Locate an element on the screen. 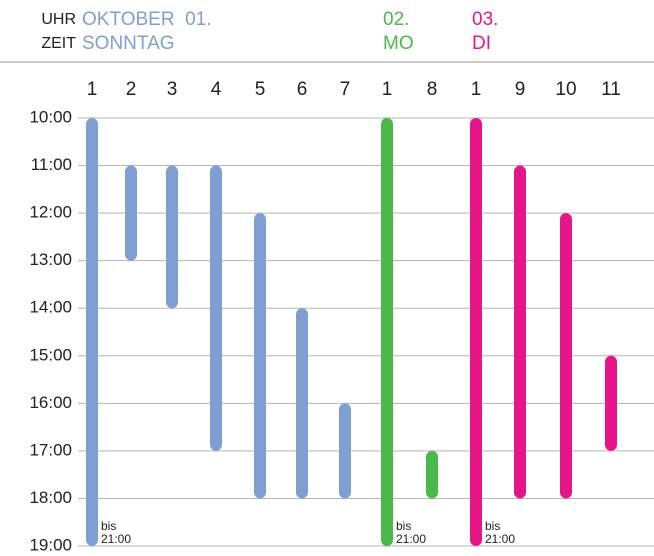 Image resolution: width=654 pixels, height=556 pixels. y-tick-label: 19:00 is located at coordinates (50, 544).